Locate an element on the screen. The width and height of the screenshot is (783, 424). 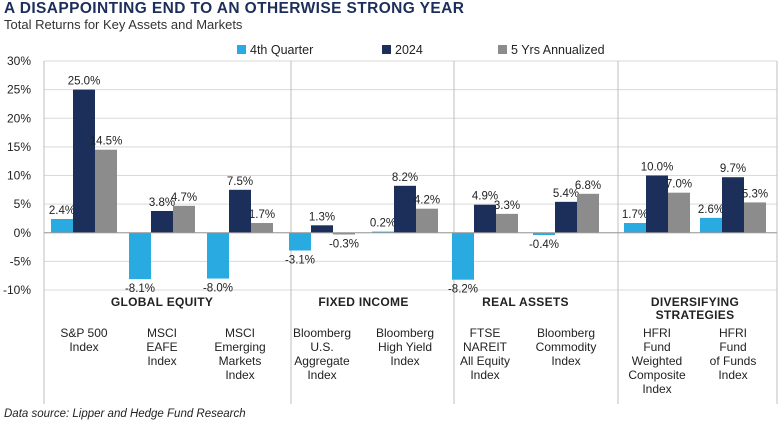
category-label: U.S. is located at coordinates (321, 347).